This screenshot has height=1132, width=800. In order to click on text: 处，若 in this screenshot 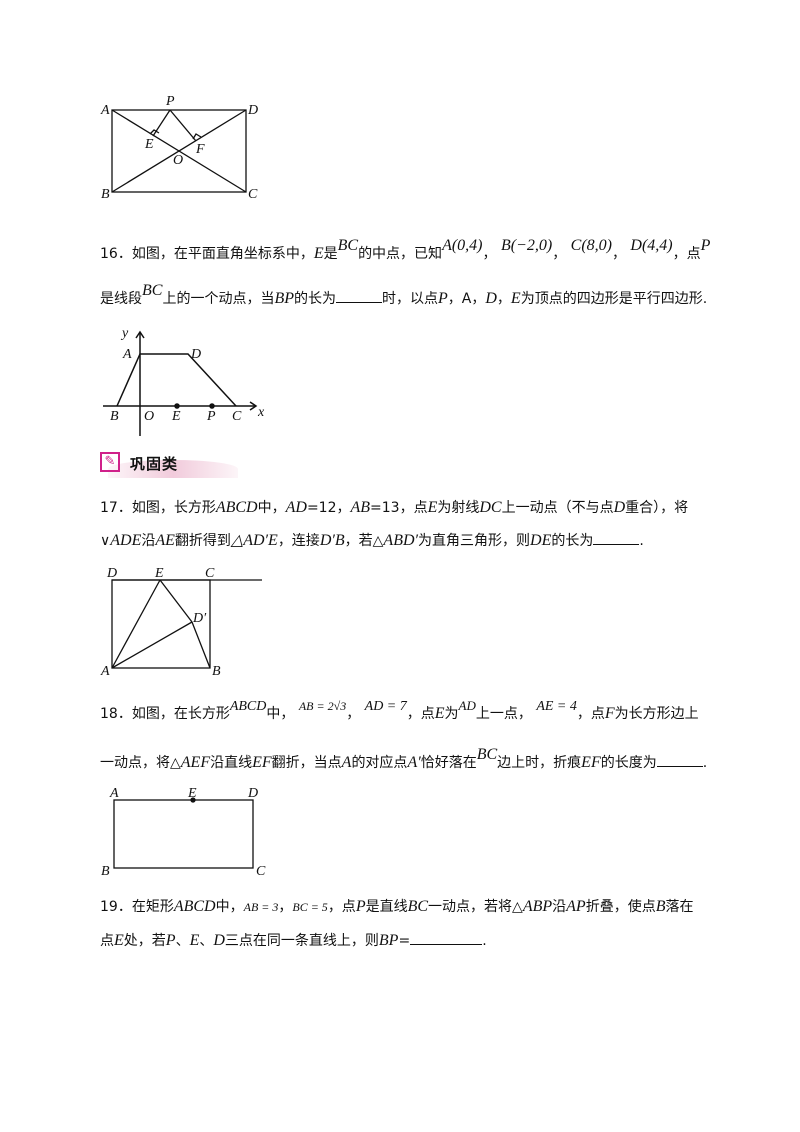, I will do `click(144, 941)`.